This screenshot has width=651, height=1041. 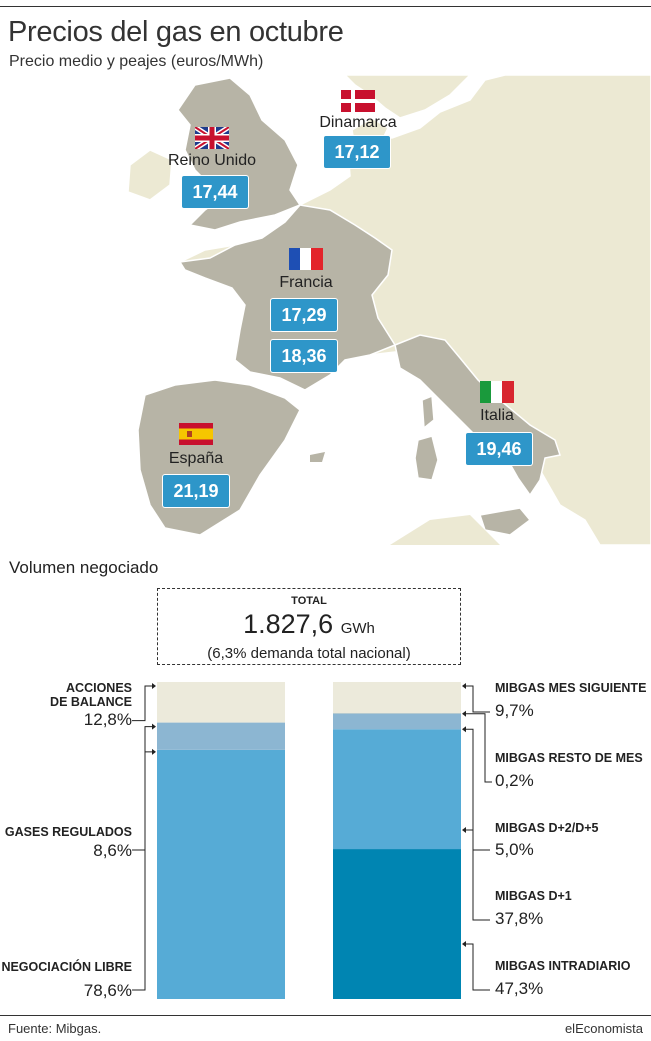 I want to click on arrow-intradiario, so click(x=464, y=944).